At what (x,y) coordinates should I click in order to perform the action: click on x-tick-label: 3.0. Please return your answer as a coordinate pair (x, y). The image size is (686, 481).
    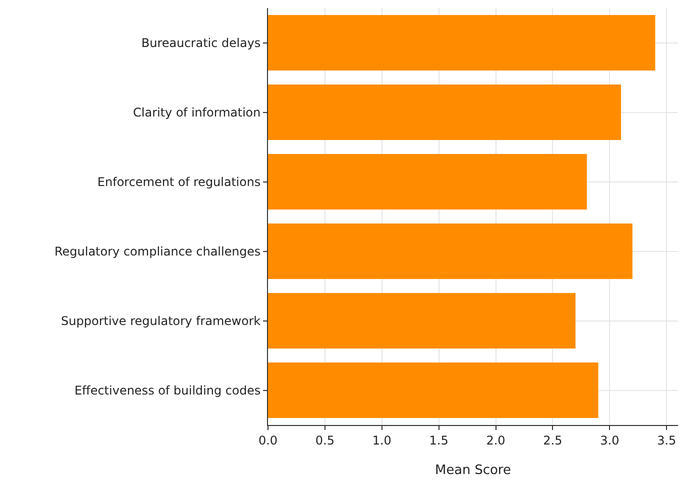
    Looking at the image, I should click on (610, 440).